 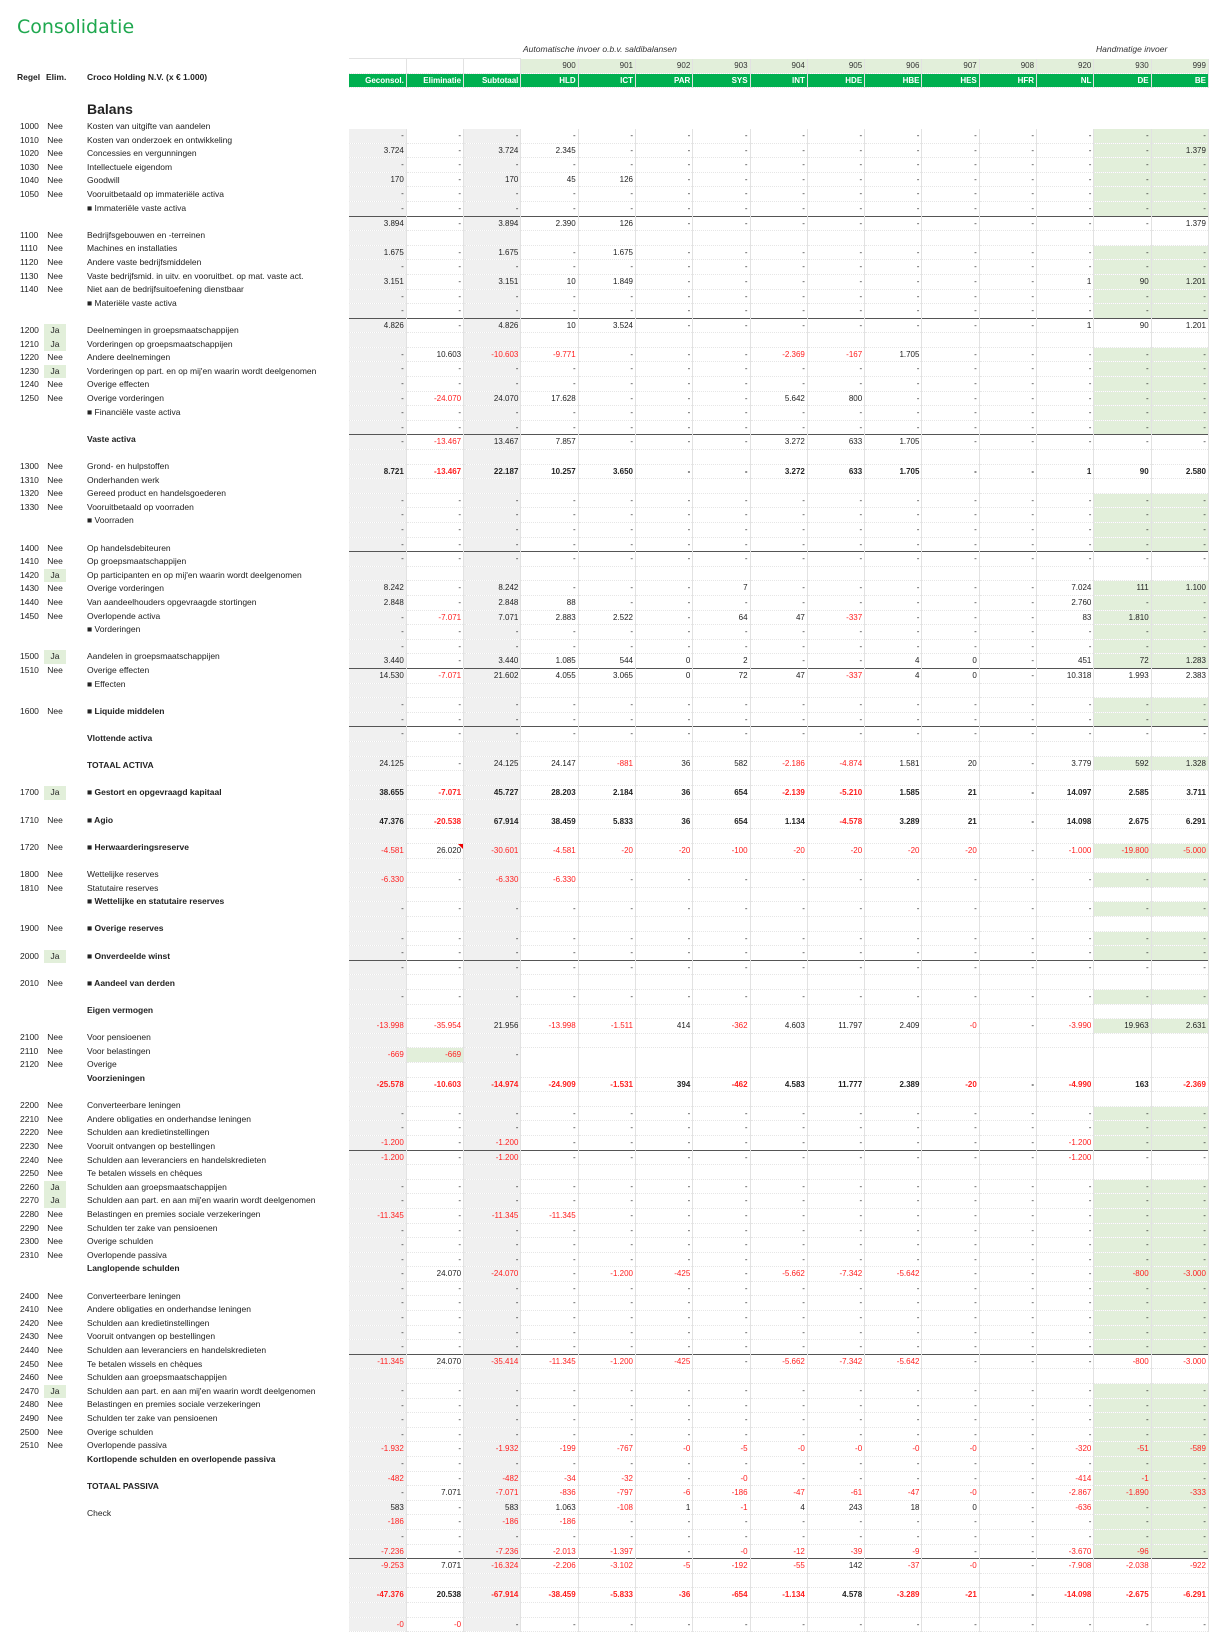 I want to click on cell-int: -5.662, so click(x=779, y=1361).